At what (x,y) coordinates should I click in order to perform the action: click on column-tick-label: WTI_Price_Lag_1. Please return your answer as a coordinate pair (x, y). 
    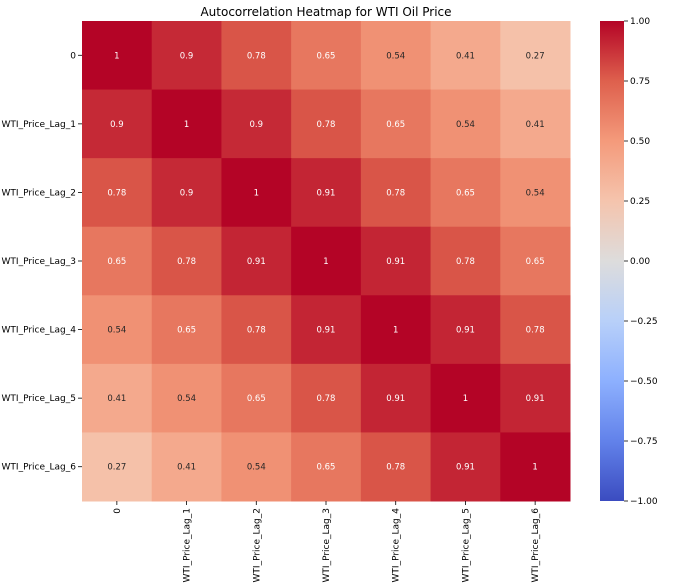
    Looking at the image, I should click on (188, 545).